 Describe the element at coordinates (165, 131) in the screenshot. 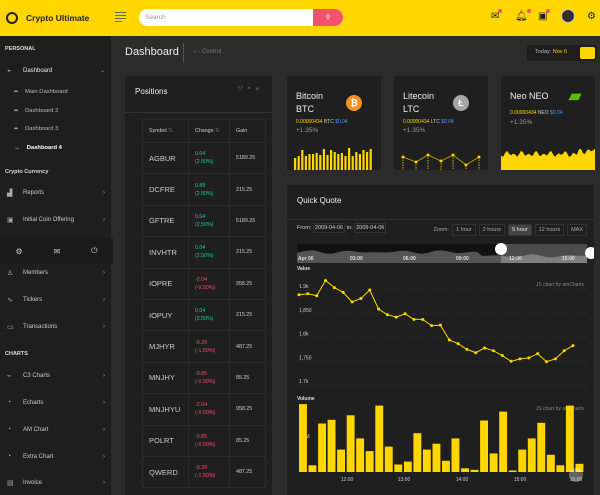

I see `col-symbol: Symbol ⇅` at that location.